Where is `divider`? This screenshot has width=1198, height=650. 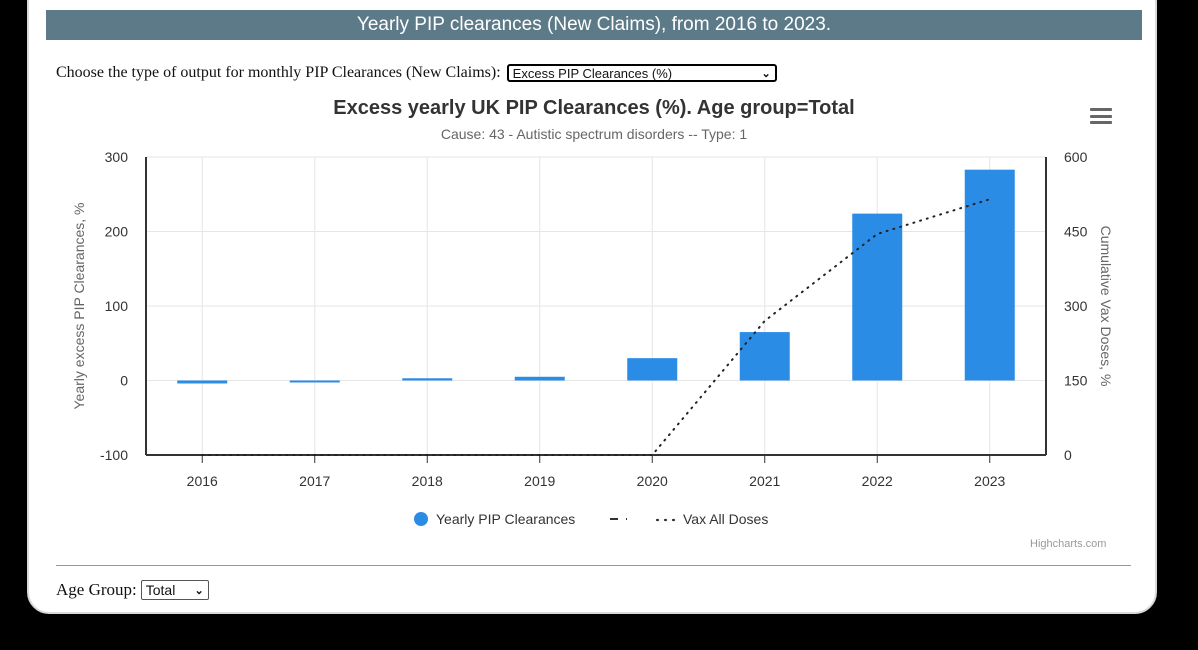 divider is located at coordinates (593, 565).